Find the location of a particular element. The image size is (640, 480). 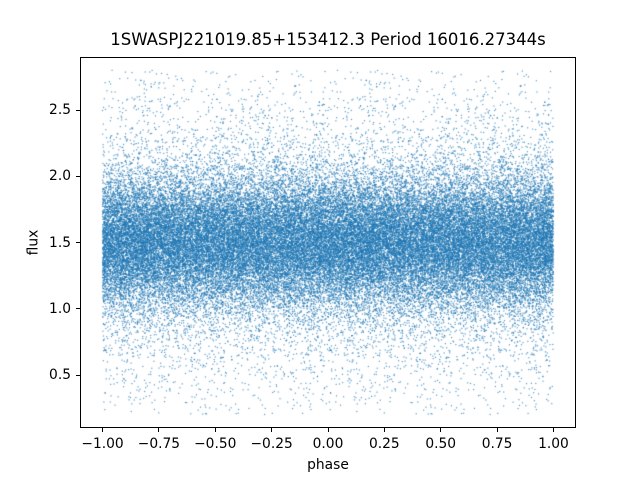

x-axis-label: phase is located at coordinates (328, 465).